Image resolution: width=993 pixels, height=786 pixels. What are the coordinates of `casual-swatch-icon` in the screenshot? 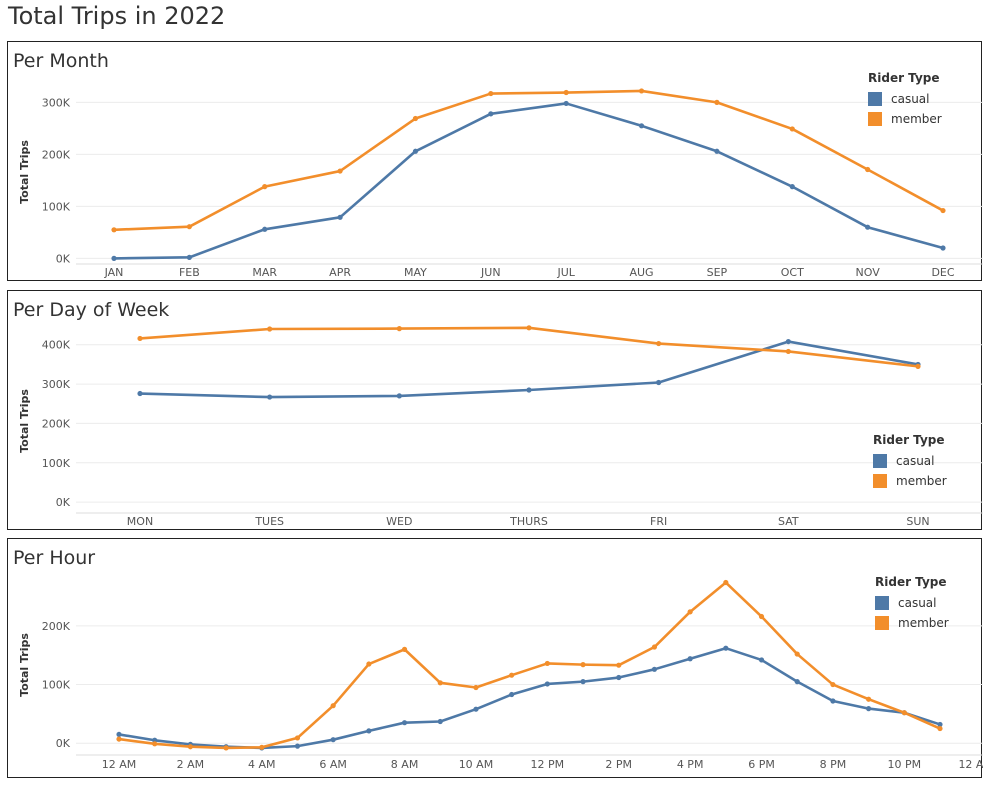 It's located at (882, 603).